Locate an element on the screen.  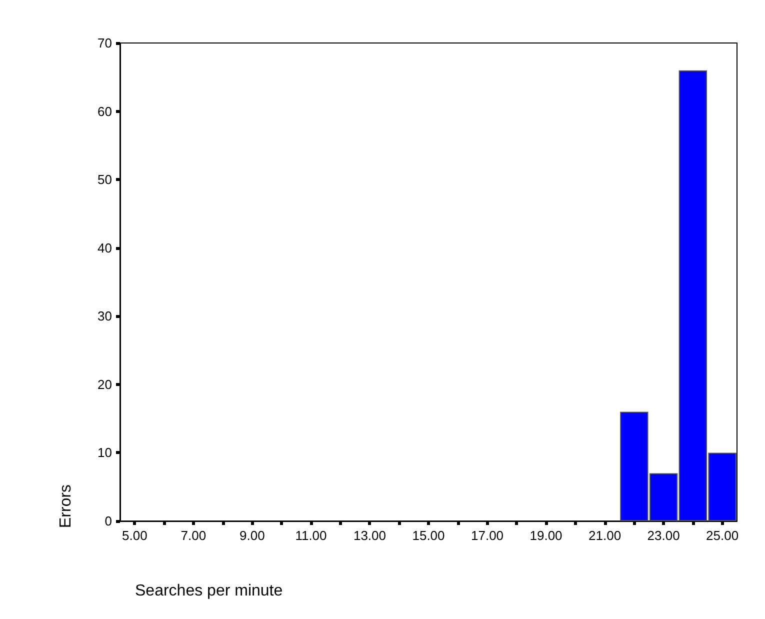
x-tick-label: 17.00 is located at coordinates (487, 535).